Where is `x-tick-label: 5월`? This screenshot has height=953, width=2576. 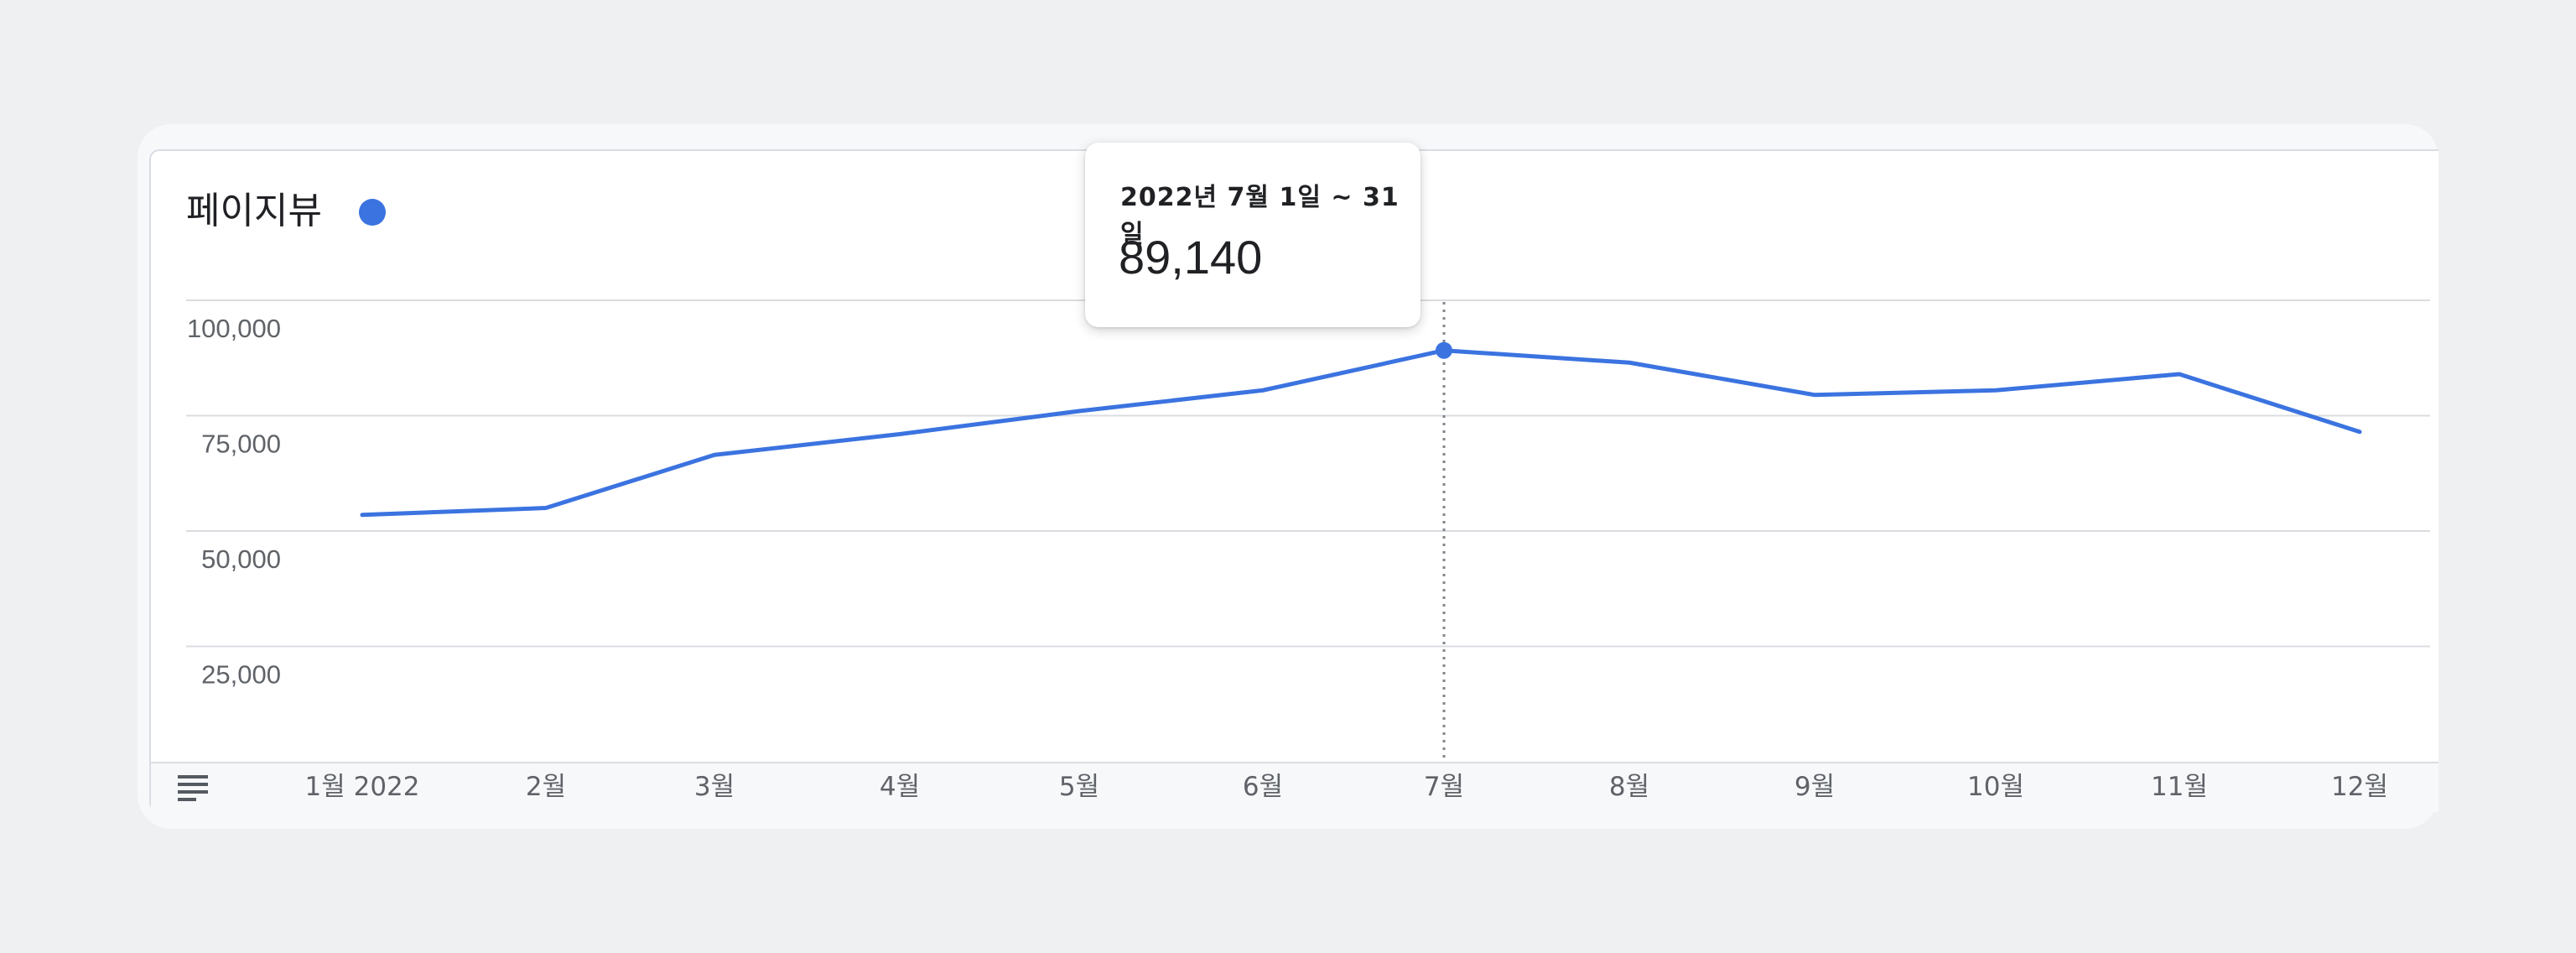 x-tick-label: 5월 is located at coordinates (1079, 787).